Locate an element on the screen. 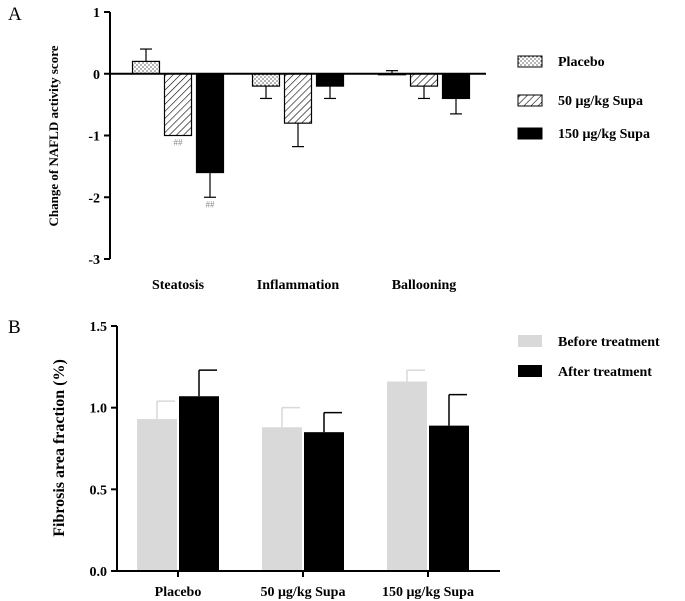  panel-b-legend: Before treatment After treatment is located at coordinates (589, 357).